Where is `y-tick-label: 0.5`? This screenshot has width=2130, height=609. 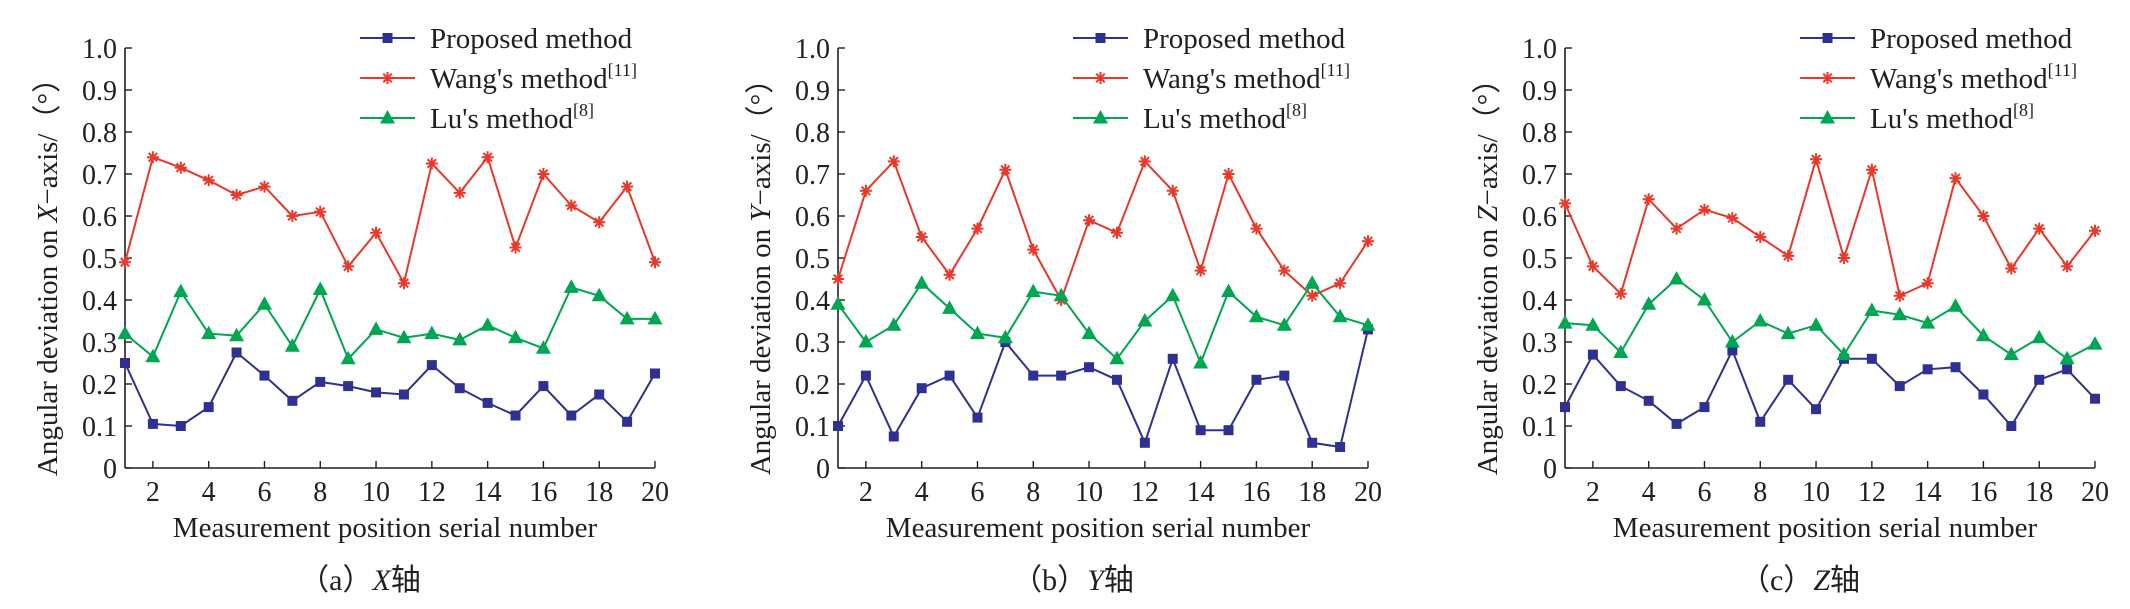 y-tick-label: 0.5 is located at coordinates (1539, 259).